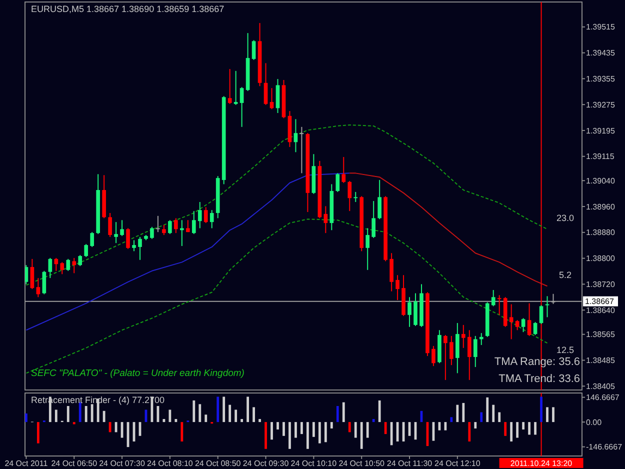 This screenshot has height=469, width=625. I want to click on series-label: 12.5, so click(565, 350).